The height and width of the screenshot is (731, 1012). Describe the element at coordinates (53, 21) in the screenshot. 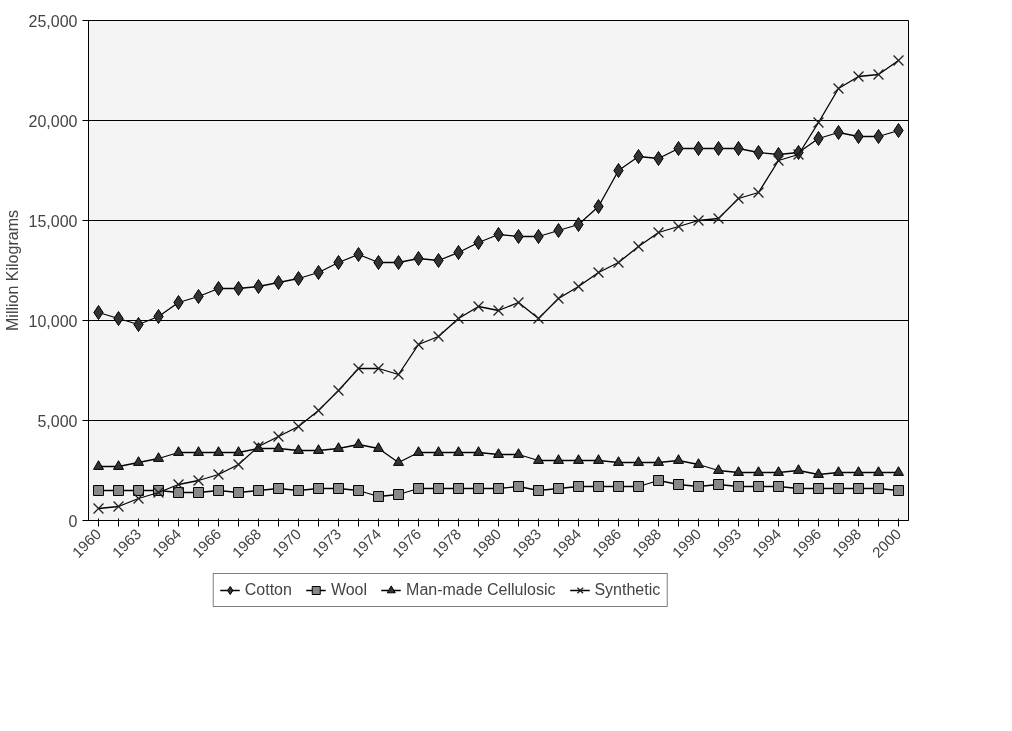

I see `y-tick-label: 25,000` at that location.